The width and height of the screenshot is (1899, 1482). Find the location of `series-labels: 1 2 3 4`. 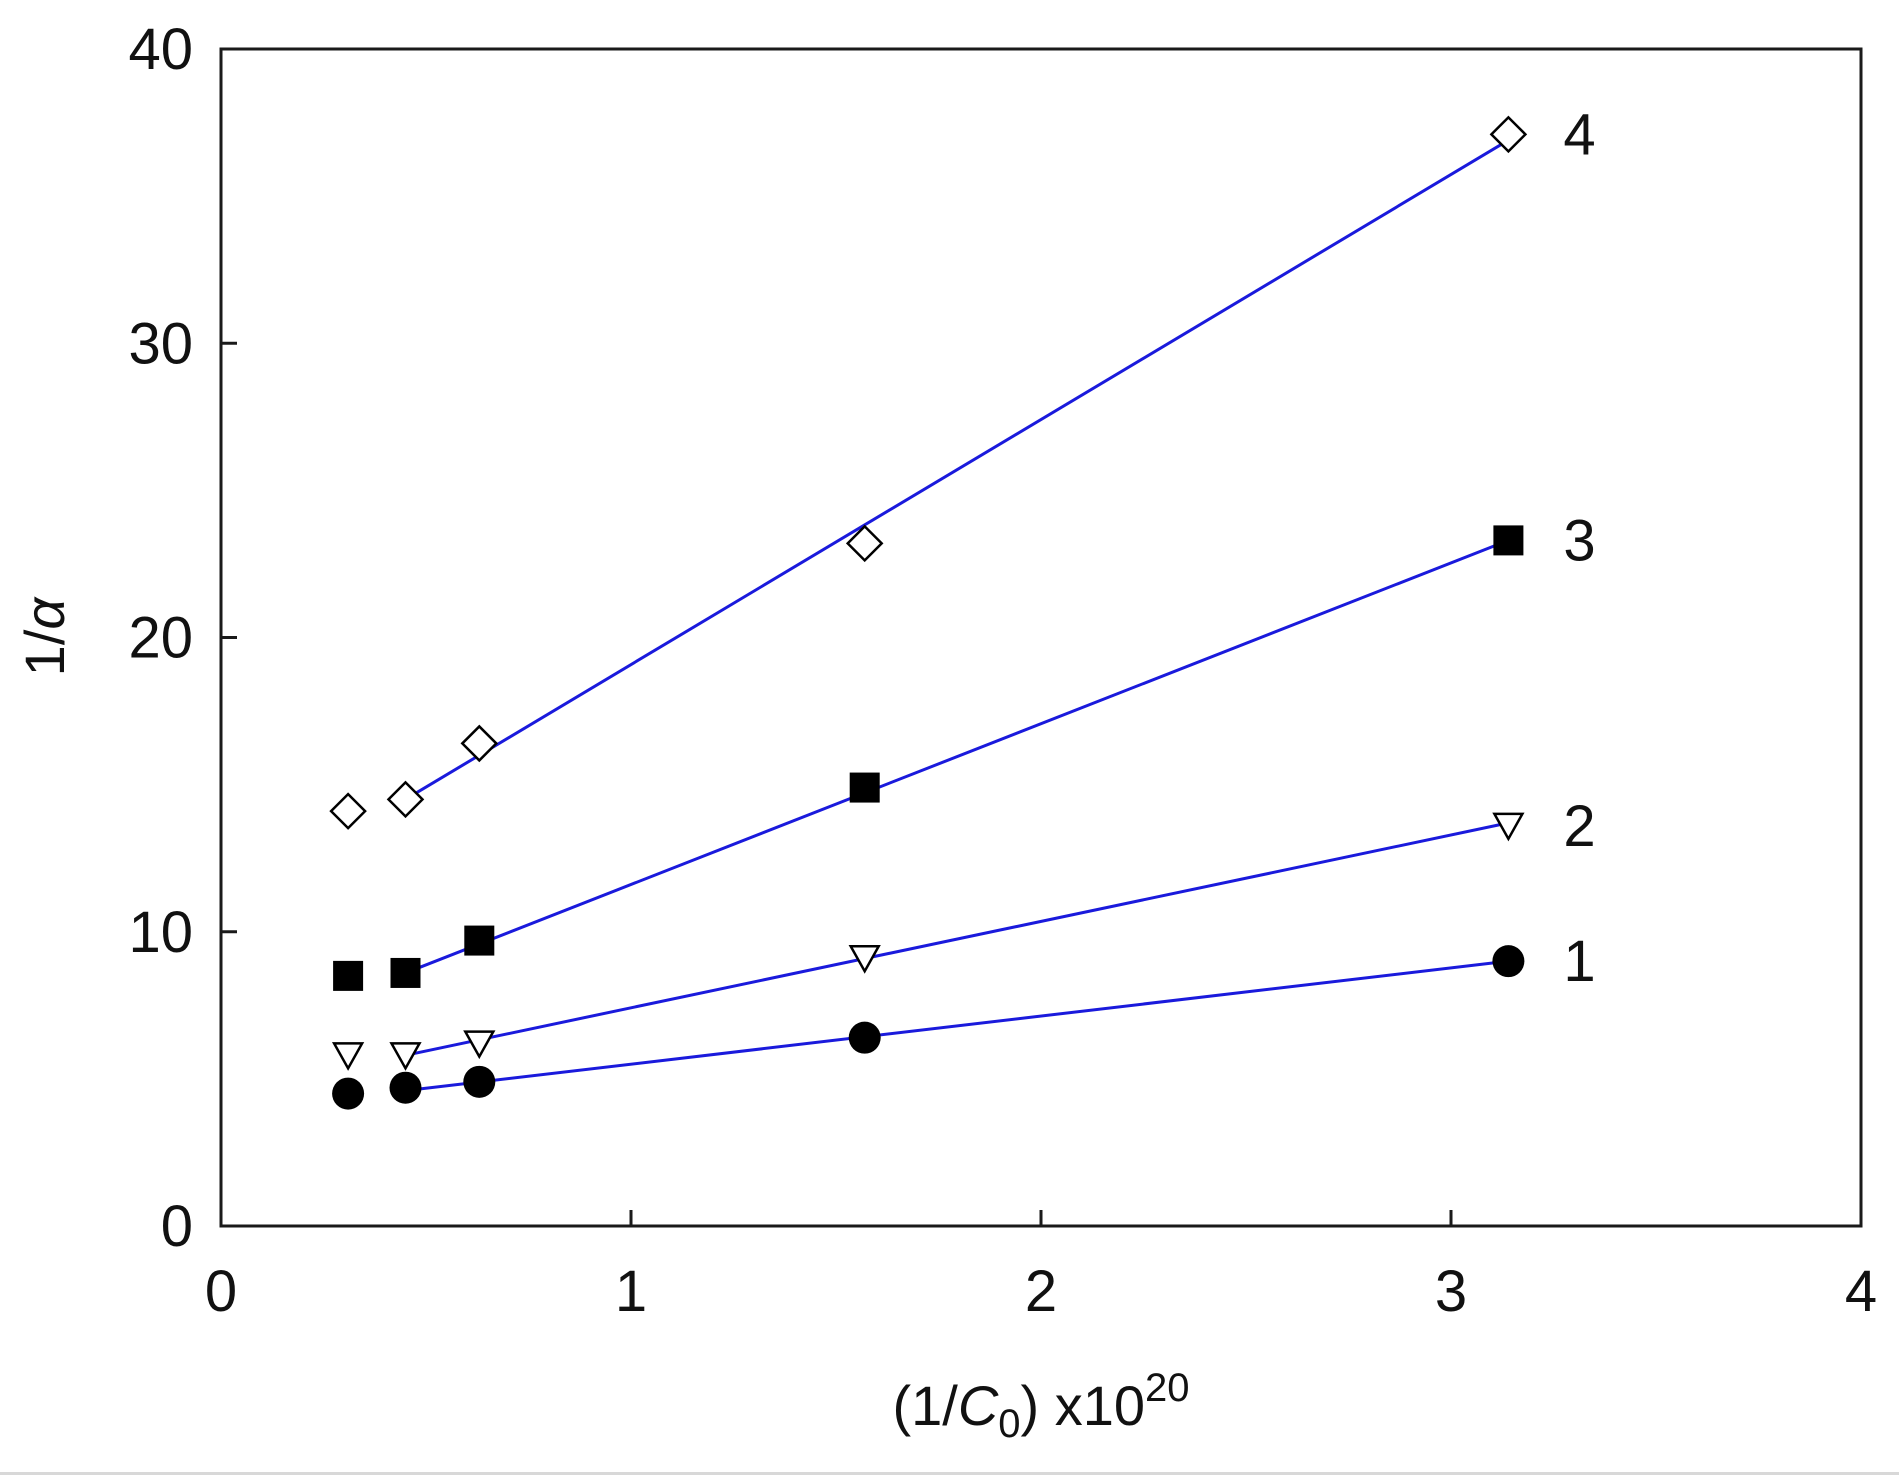

series-labels: 1 2 3 4 is located at coordinates (1579, 548).